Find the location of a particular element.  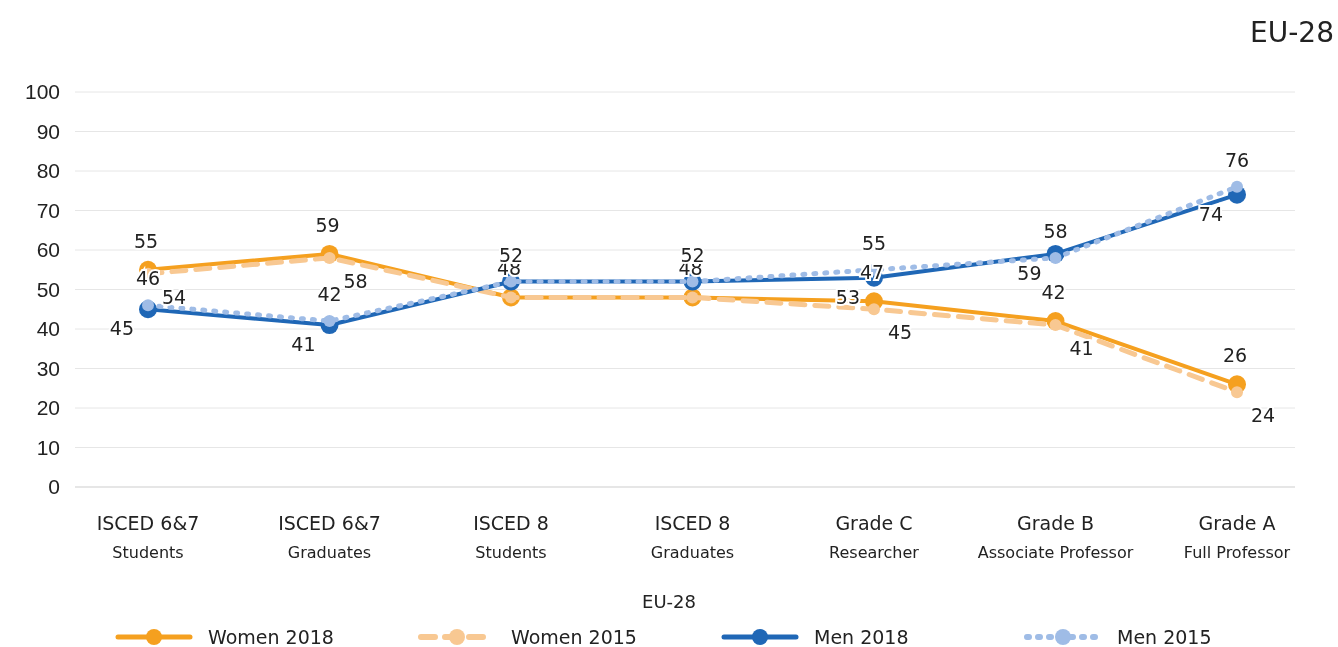

legend-label: Men 2015 is located at coordinates (1164, 636).